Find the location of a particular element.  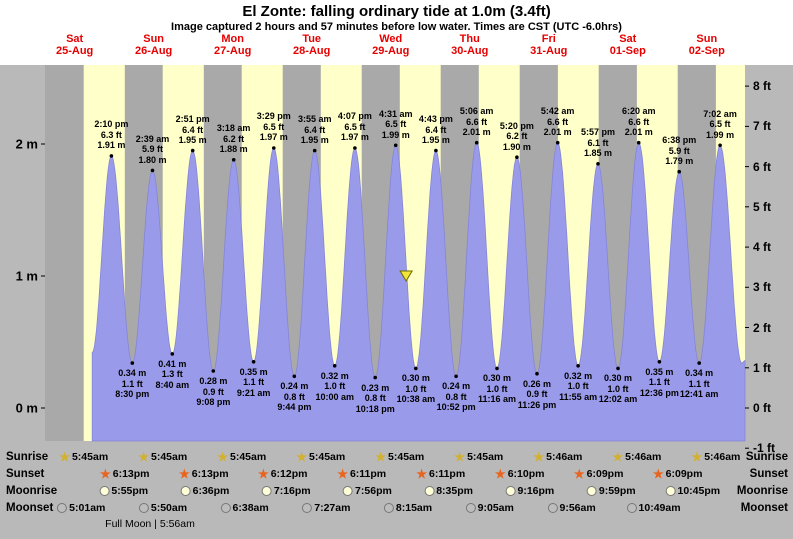

day-date: 30-Aug is located at coordinates (470, 51).